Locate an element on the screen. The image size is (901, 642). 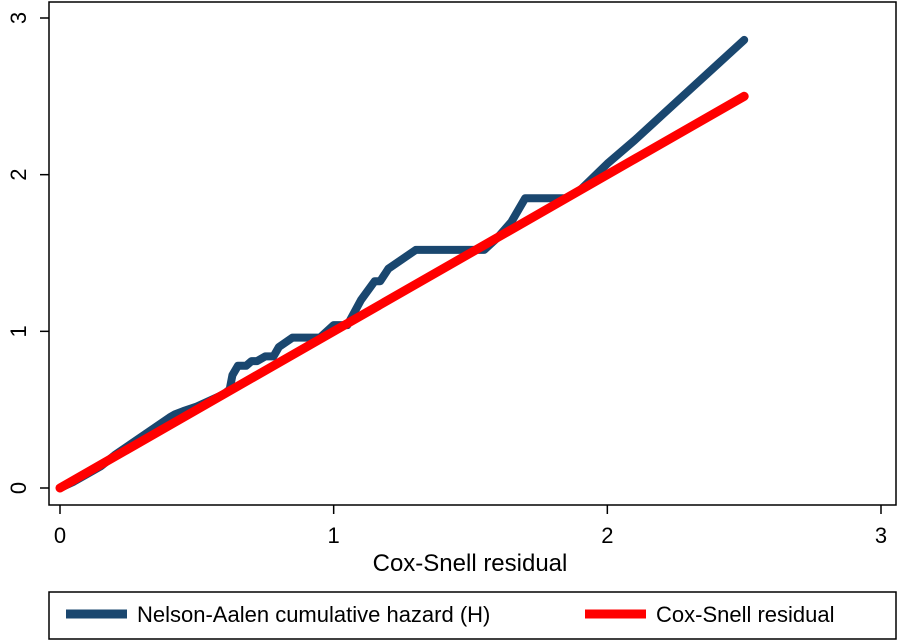
x-tick-label: 3 is located at coordinates (881, 535).